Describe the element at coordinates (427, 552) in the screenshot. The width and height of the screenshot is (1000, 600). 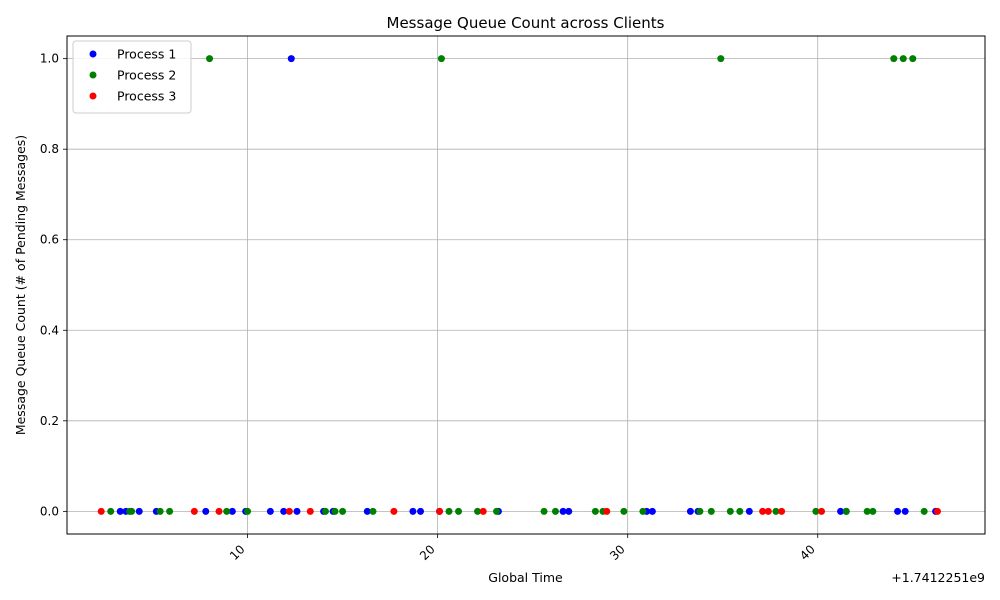
I see `x-tick-label: 20` at that location.